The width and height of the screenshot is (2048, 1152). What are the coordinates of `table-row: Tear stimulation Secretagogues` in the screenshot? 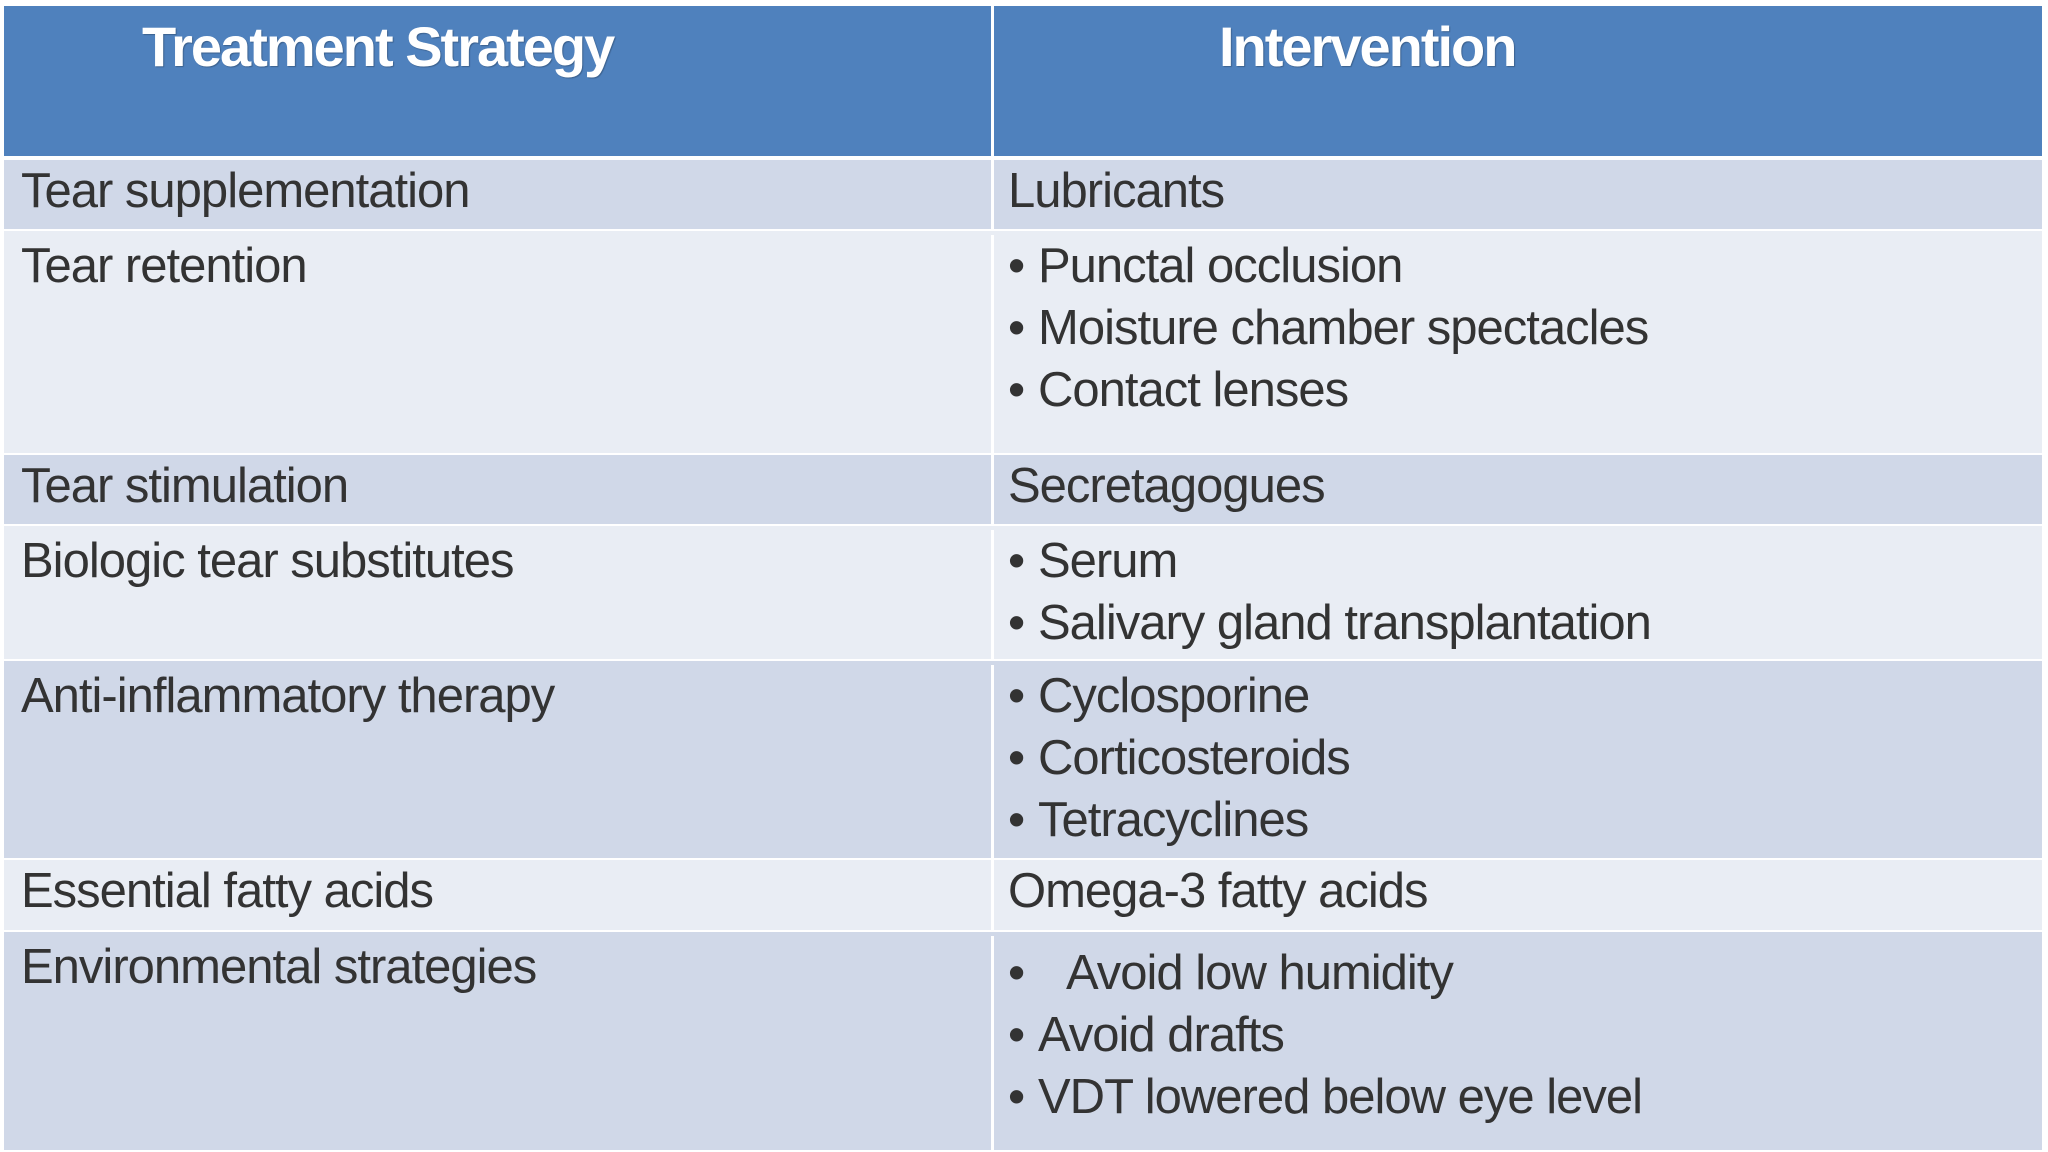 It's located at (1023, 490).